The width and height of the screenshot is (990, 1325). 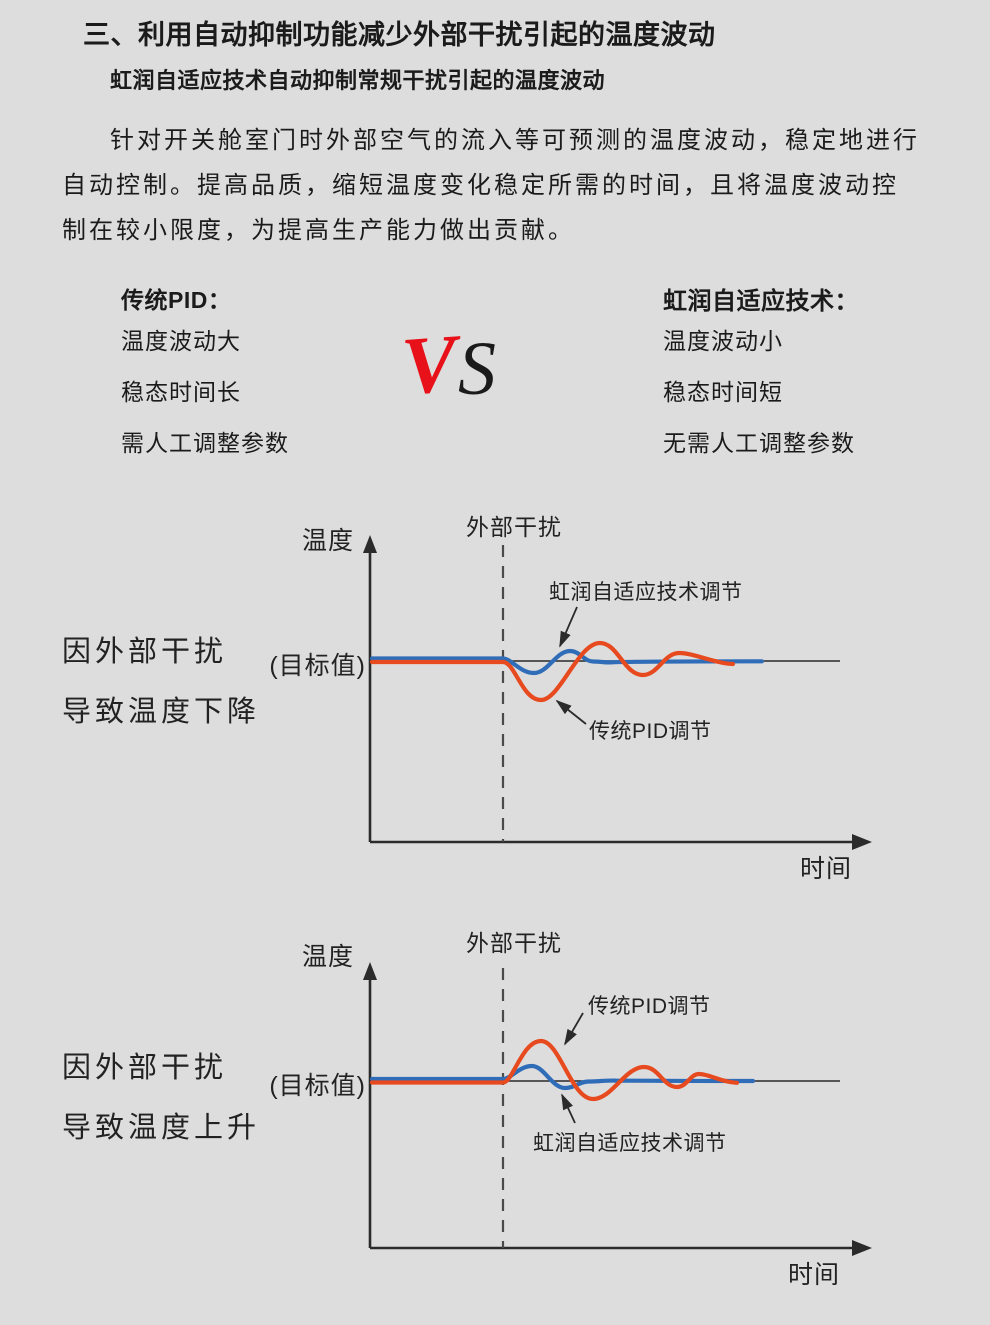 What do you see at coordinates (161, 712) in the screenshot?
I see `chart1-side-caption-line: 导致温度下降` at bounding box center [161, 712].